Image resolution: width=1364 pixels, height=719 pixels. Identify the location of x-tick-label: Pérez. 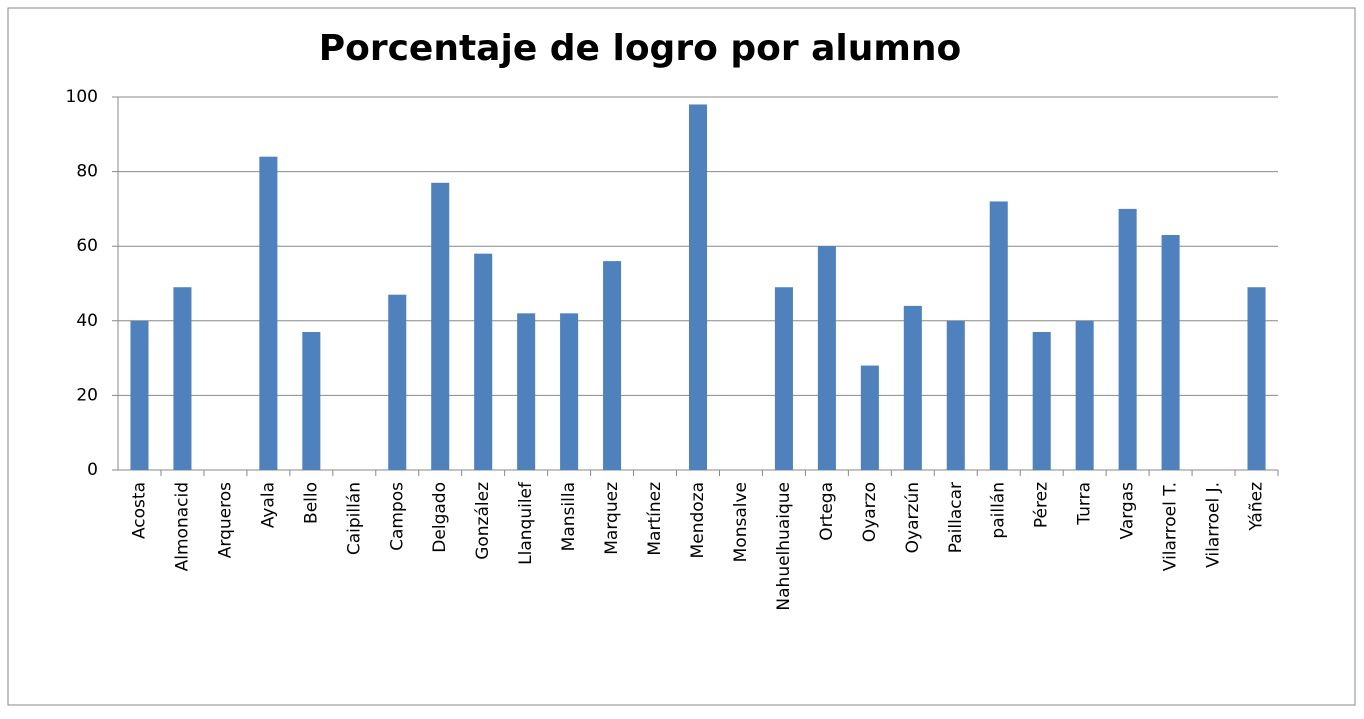
(1042, 505).